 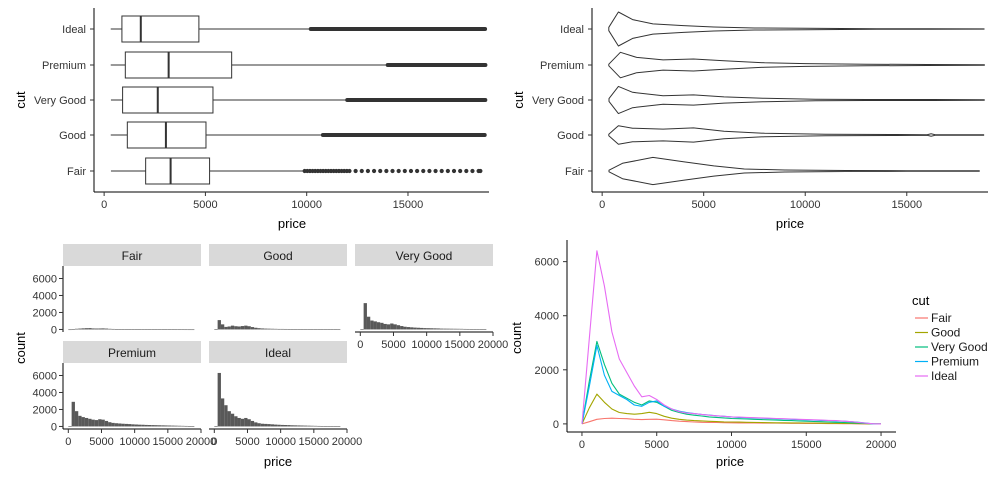 What do you see at coordinates (292, 223) in the screenshot?
I see `boxplot-x-axis-title: price` at bounding box center [292, 223].